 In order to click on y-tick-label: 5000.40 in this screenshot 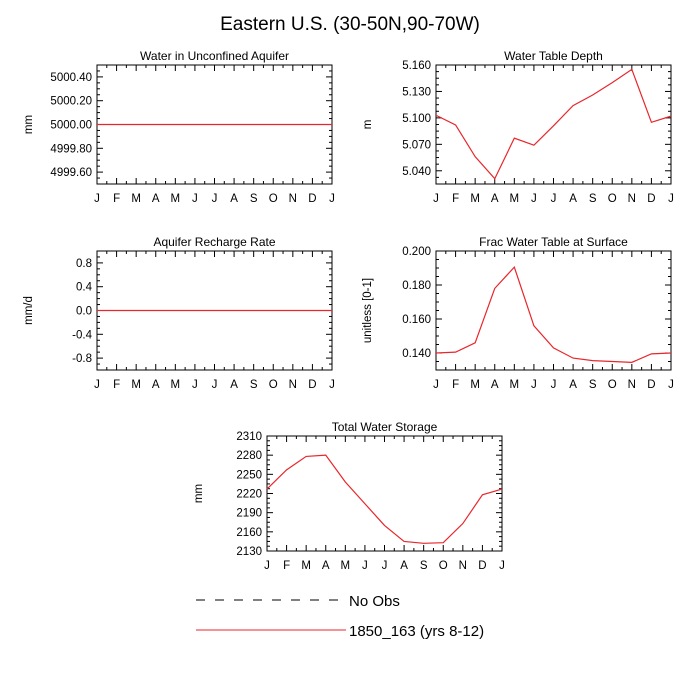, I will do `click(71, 78)`.